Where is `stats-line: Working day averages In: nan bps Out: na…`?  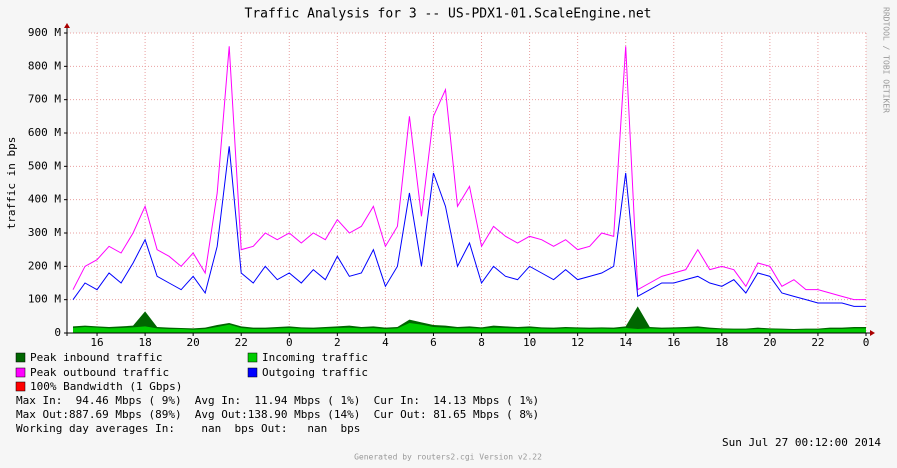 stats-line: Working day averages In: nan bps Out: na… is located at coordinates (188, 428).